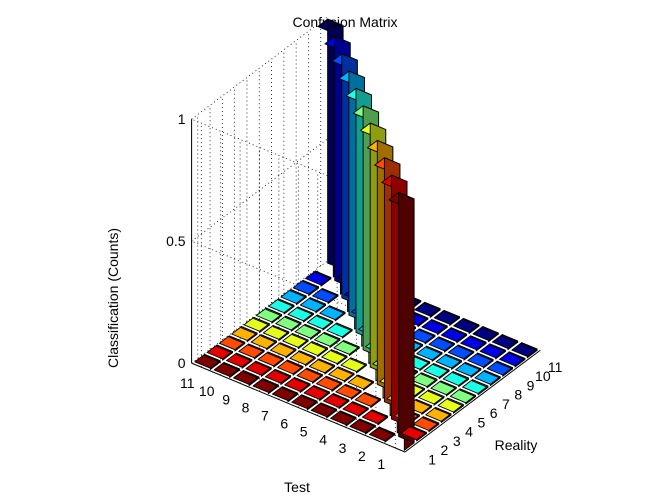  Describe the element at coordinates (323, 440) in the screenshot. I see `test-tick-label: 4` at that location.